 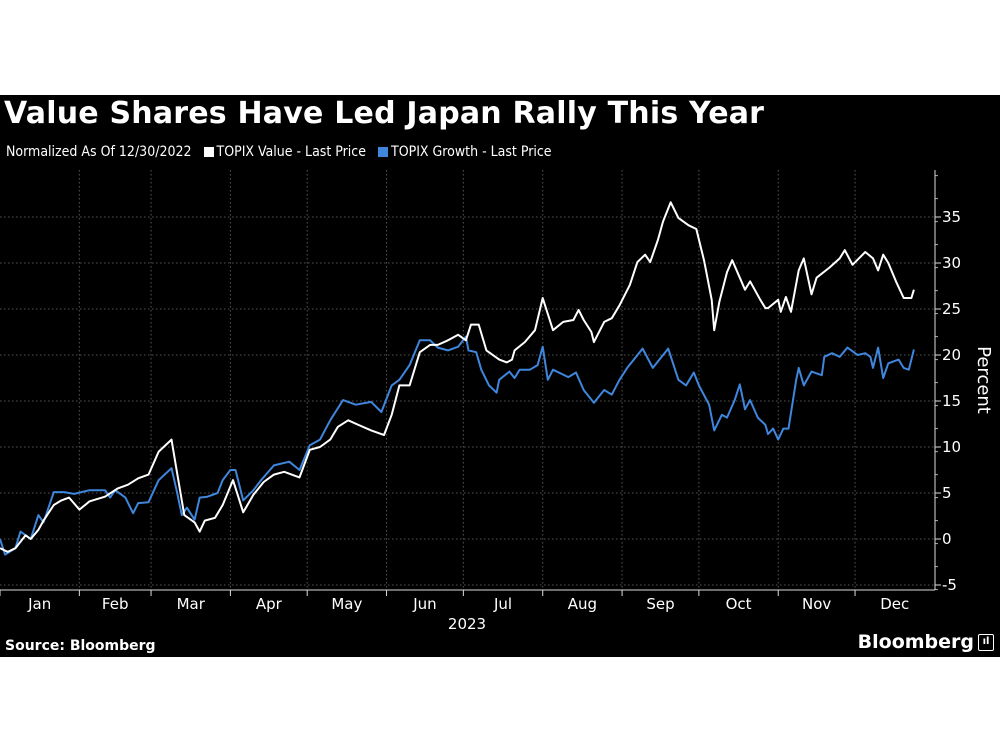 I want to click on x-tick-label: May, so click(x=346, y=604).